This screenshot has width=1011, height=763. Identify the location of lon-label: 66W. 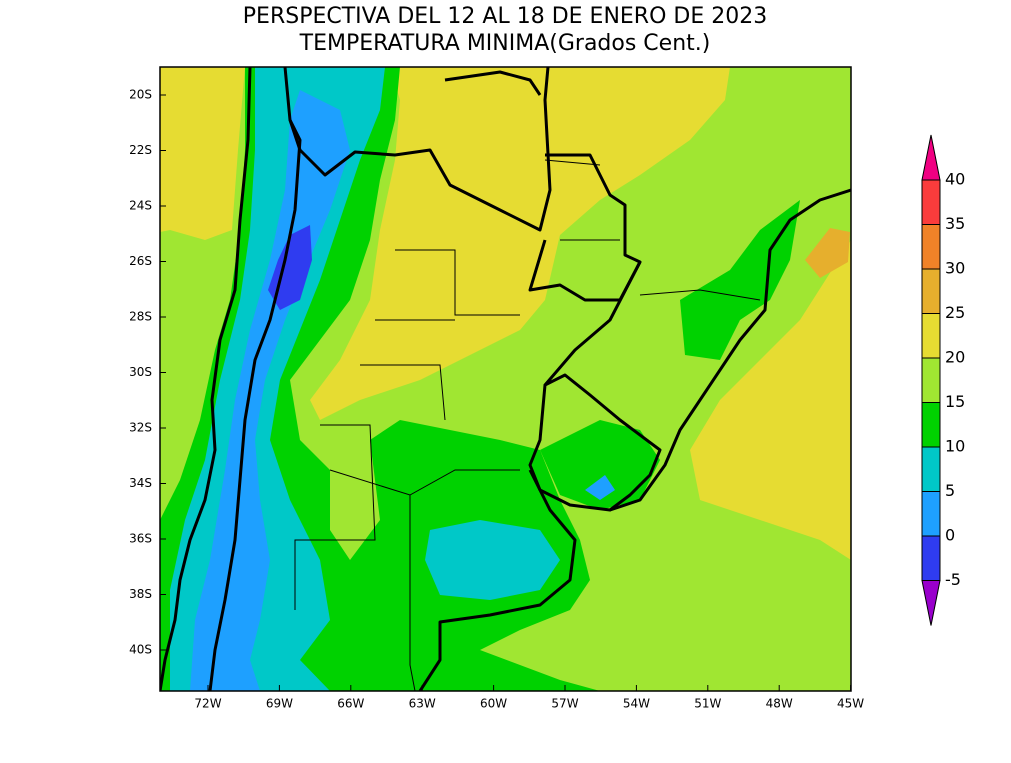
(350, 704).